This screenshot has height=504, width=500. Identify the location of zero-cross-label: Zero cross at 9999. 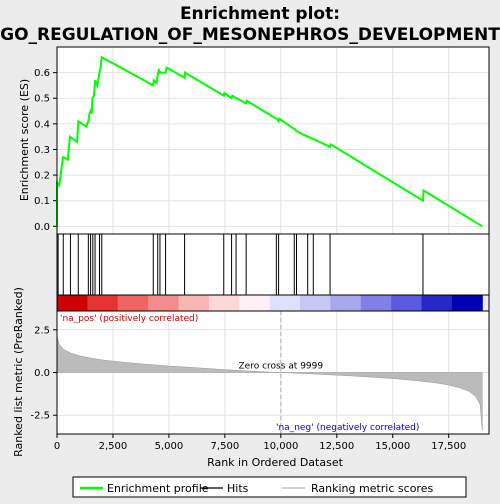
(281, 367).